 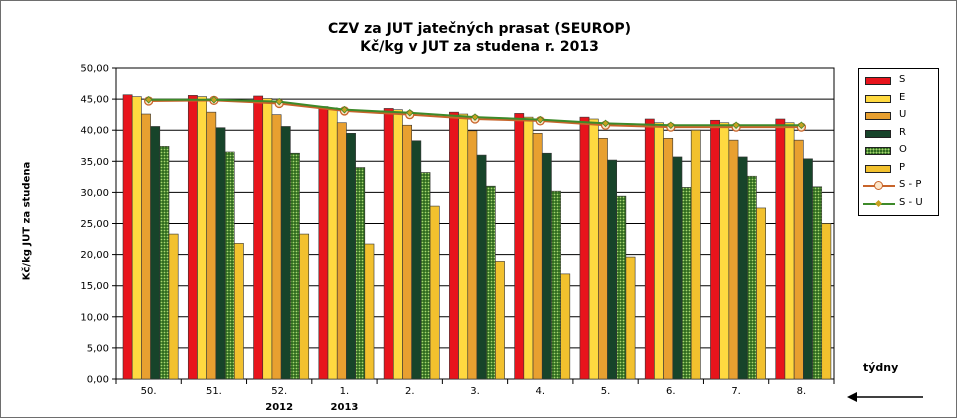 I want to click on x-tick-label: 1., so click(x=345, y=391).